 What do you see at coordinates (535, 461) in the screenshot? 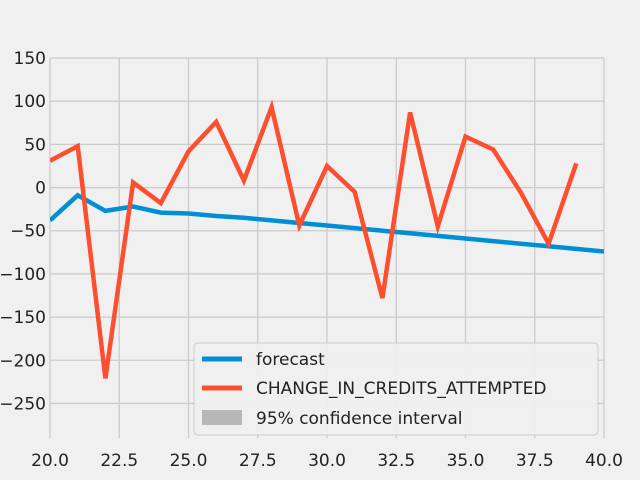
I see `x-tick-label: 37.5` at bounding box center [535, 461].